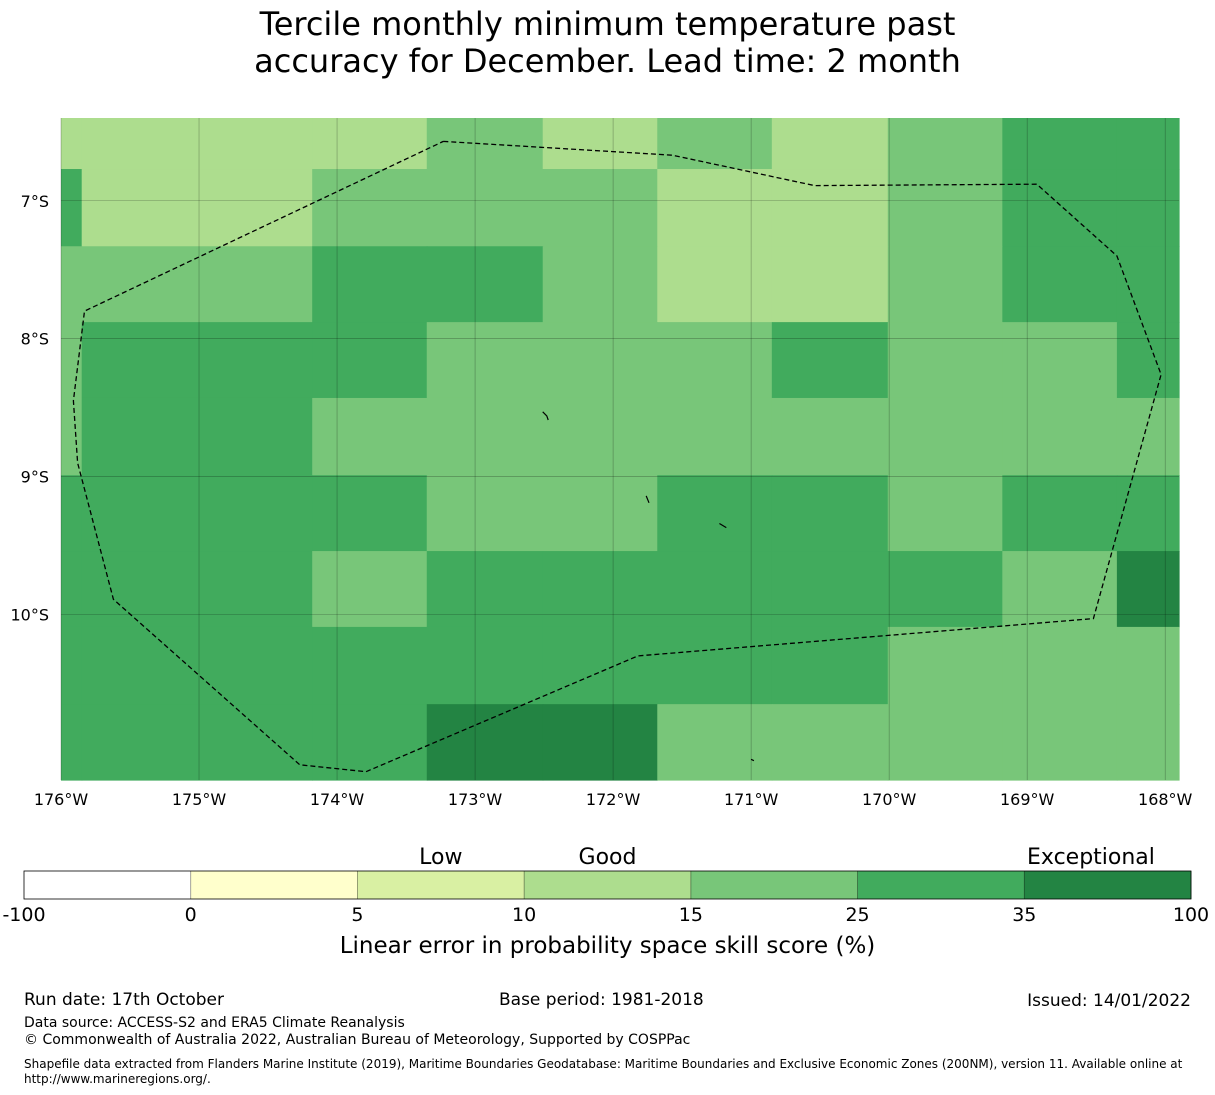 The image size is (1215, 1095). Describe the element at coordinates (61, 799) in the screenshot. I see `lon-tick-label: 176°W` at that location.